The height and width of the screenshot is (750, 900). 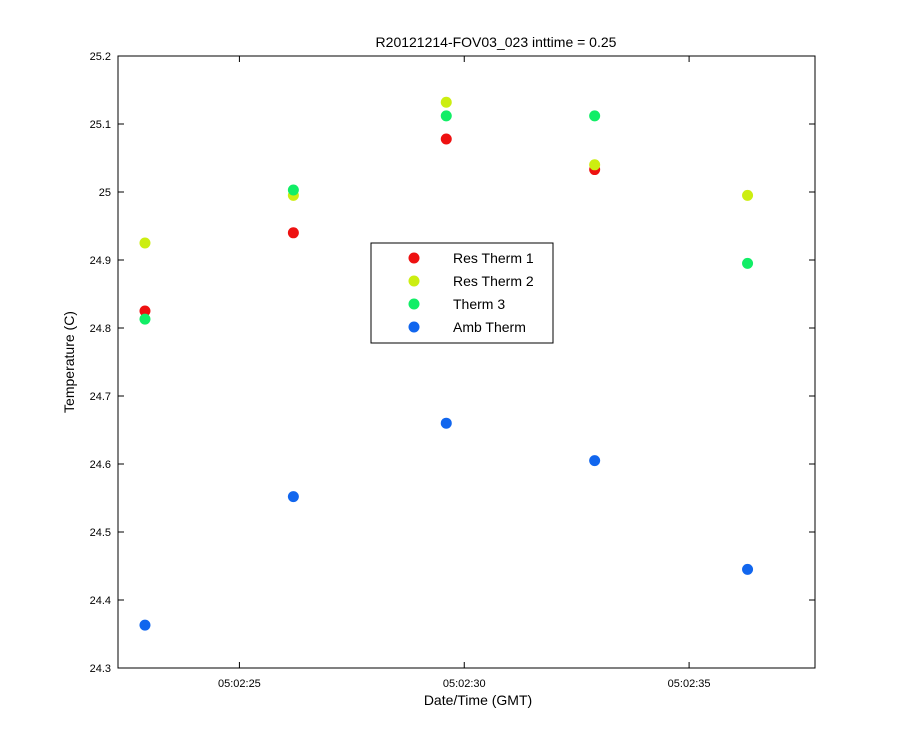 What do you see at coordinates (100, 669) in the screenshot?
I see `y-tick-label: 24.3` at bounding box center [100, 669].